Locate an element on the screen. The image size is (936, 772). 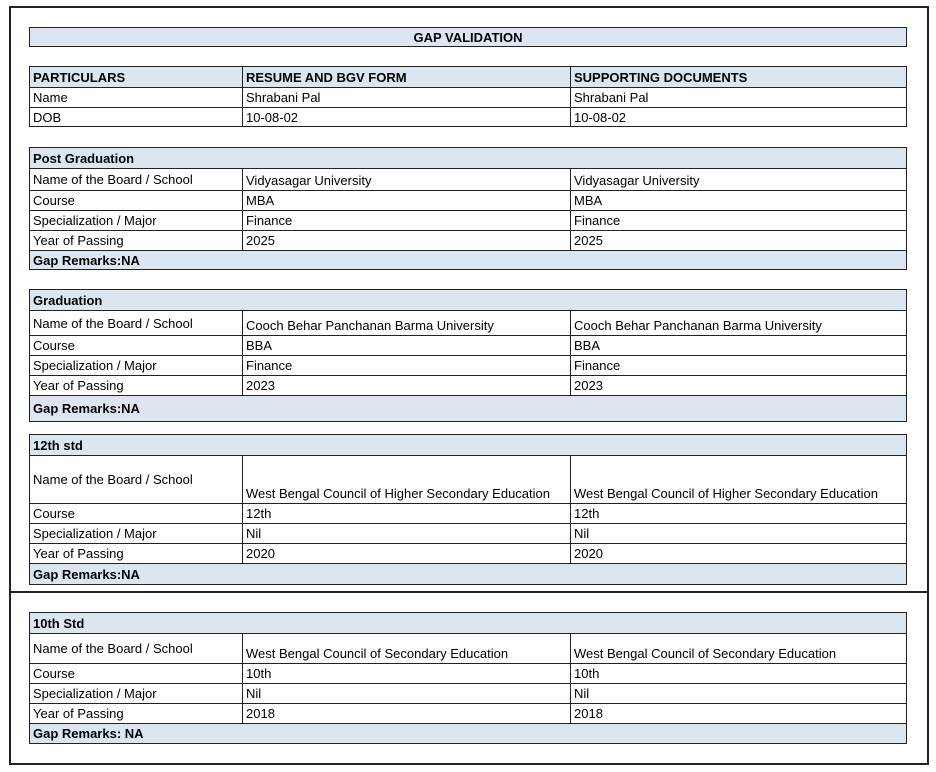
column-header-value: RESUME AND BGV FORM is located at coordinates (406, 77).